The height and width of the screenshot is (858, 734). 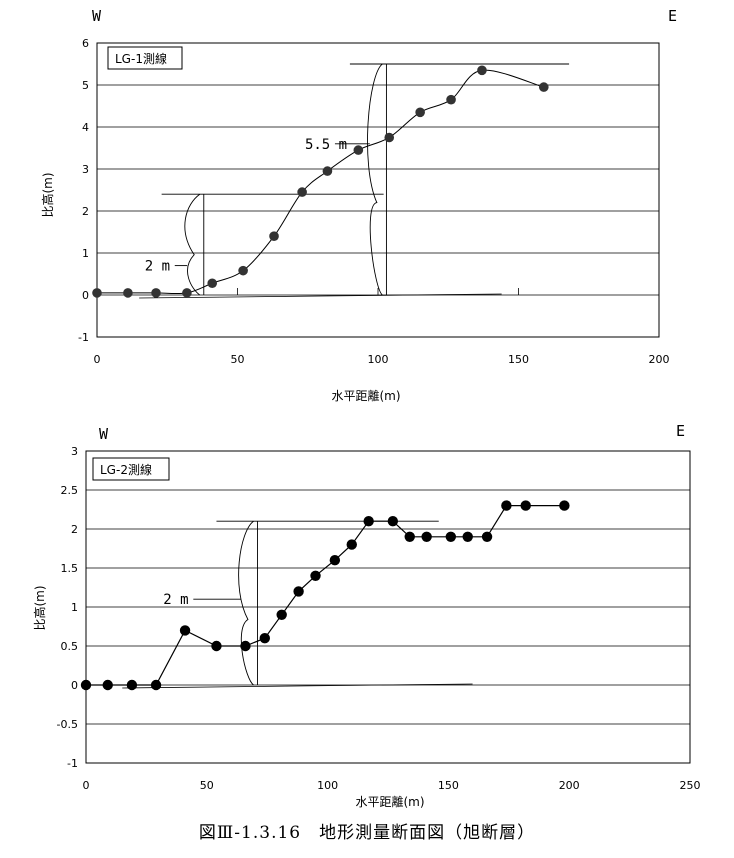 What do you see at coordinates (392, 785) in the screenshot?
I see `x-tick-labels: 0 50 100 150 200 250` at bounding box center [392, 785].